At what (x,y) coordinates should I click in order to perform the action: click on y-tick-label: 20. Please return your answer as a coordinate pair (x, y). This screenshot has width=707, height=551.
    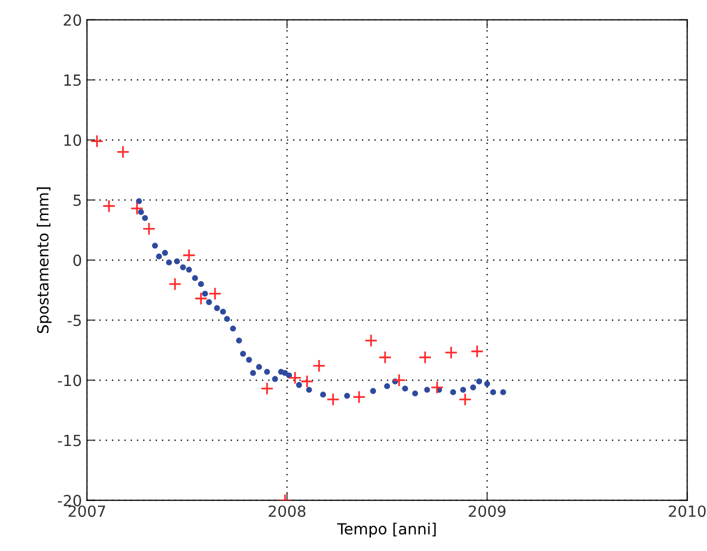
    Looking at the image, I should click on (73, 20).